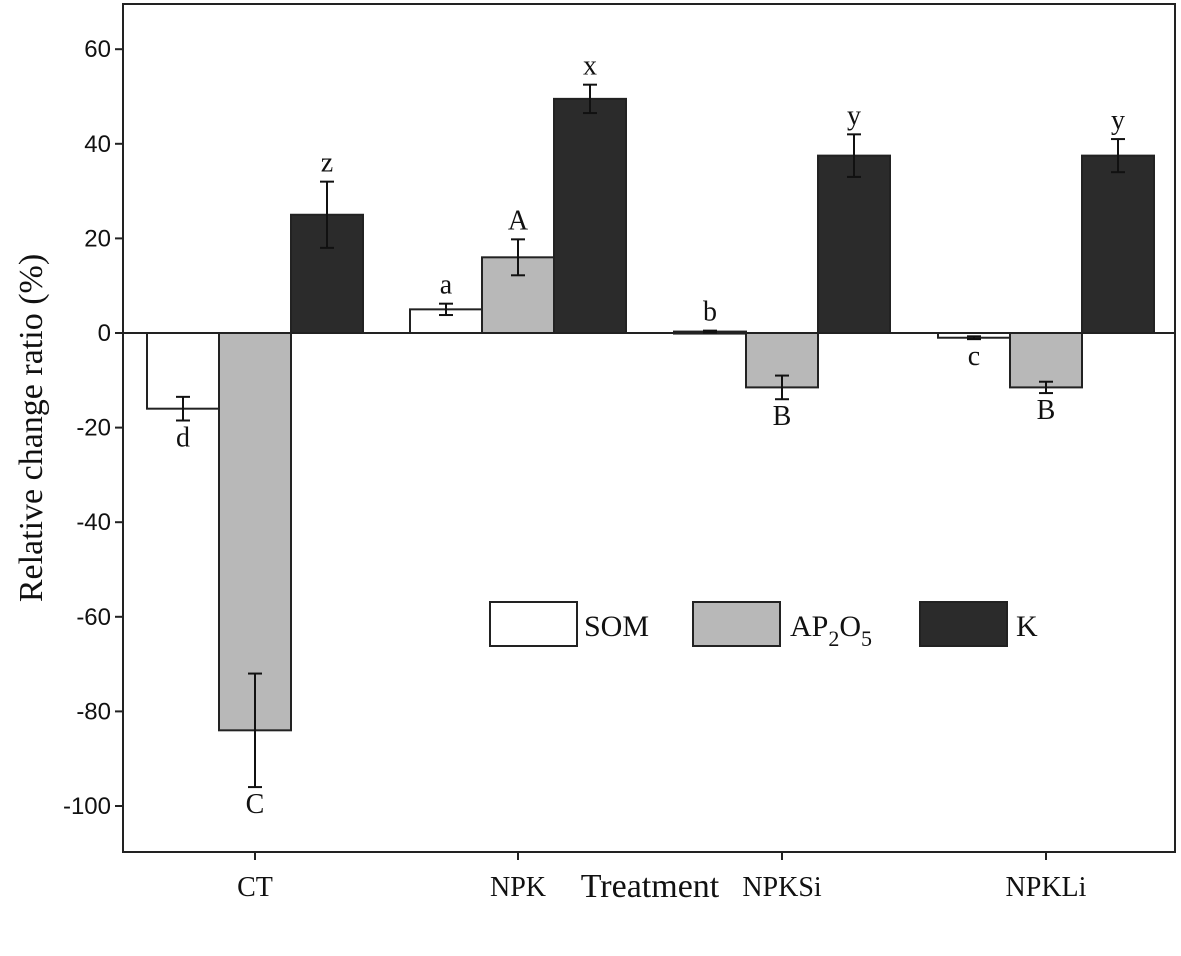  I want to click on significance-letter: A, so click(518, 220).